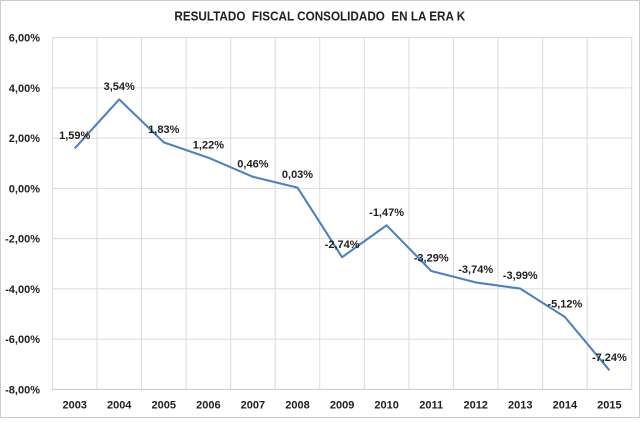 Image resolution: width=640 pixels, height=423 pixels. What do you see at coordinates (24, 39) in the screenshot?
I see `svg-text: 6,00%` at bounding box center [24, 39].